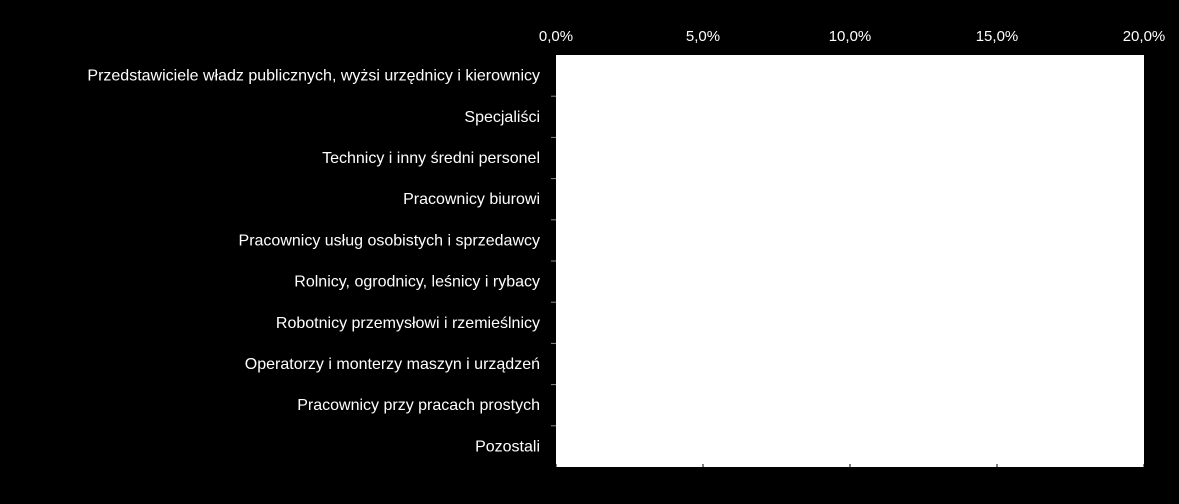 The height and width of the screenshot is (504, 1179). What do you see at coordinates (471, 199) in the screenshot?
I see `y-category-label: Pracownicy biurowi` at bounding box center [471, 199].